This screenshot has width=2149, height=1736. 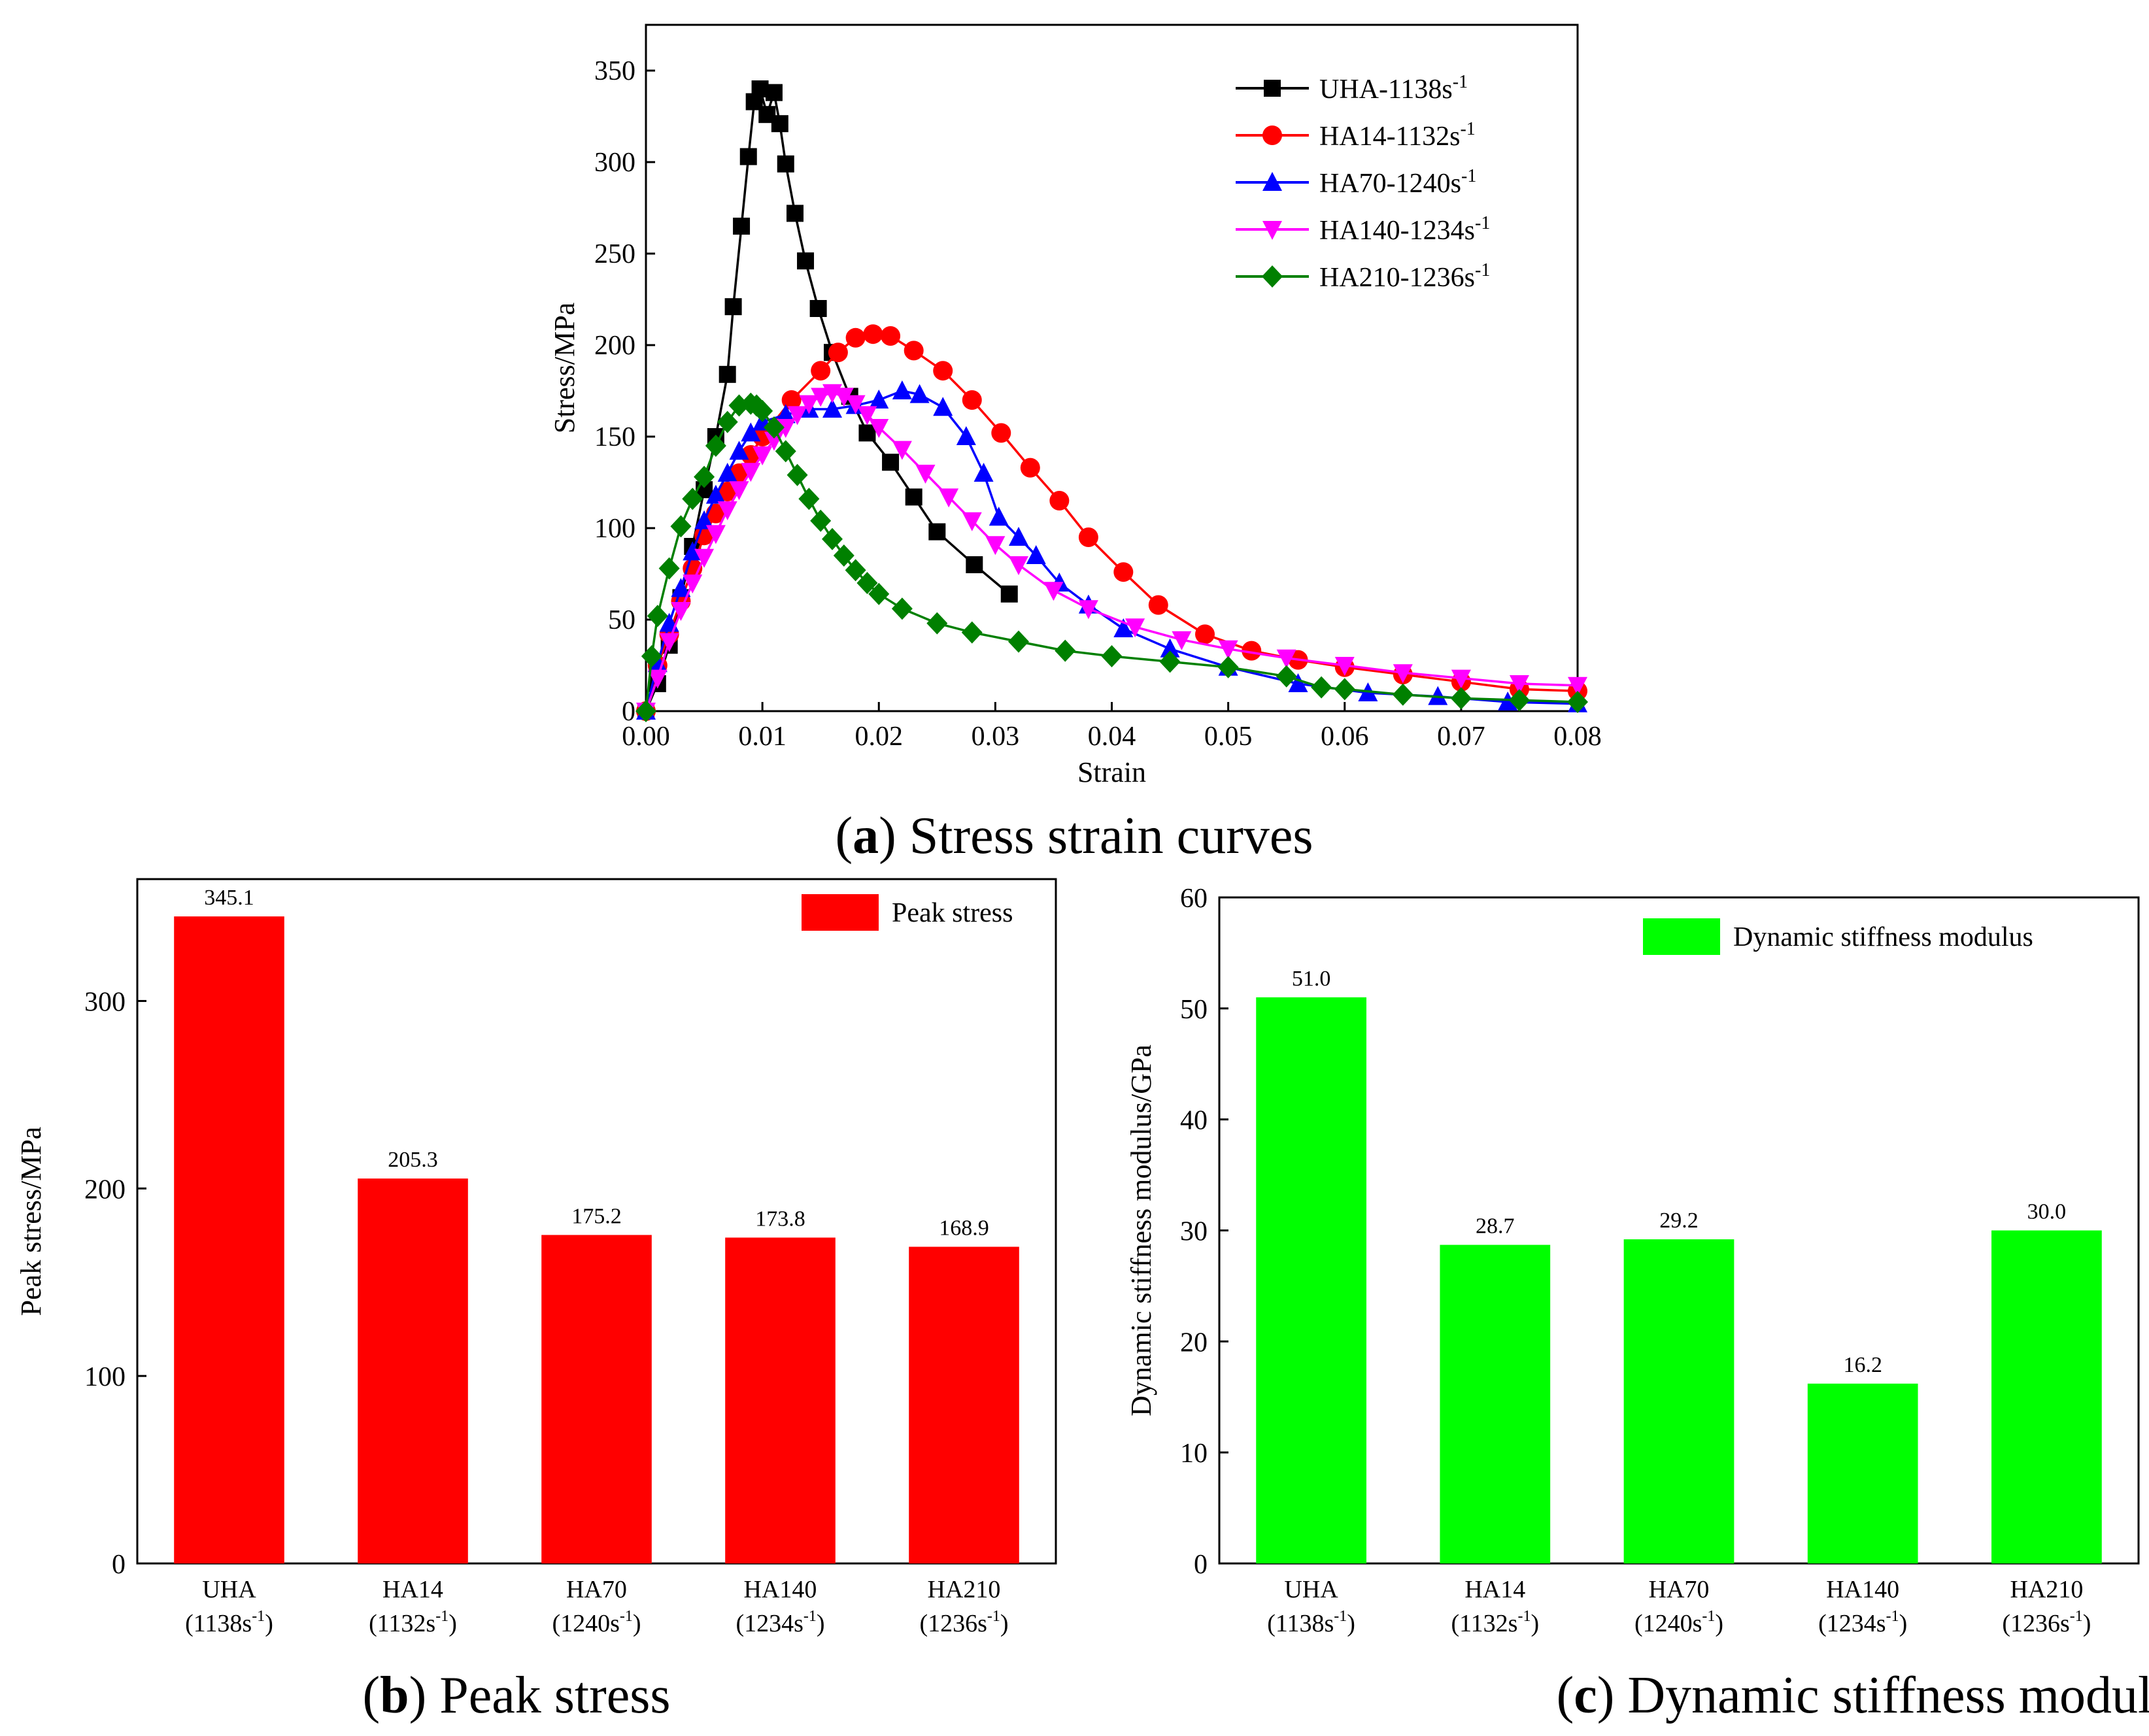 What do you see at coordinates (1272, 230) in the screenshot?
I see `legend-marker` at bounding box center [1272, 230].